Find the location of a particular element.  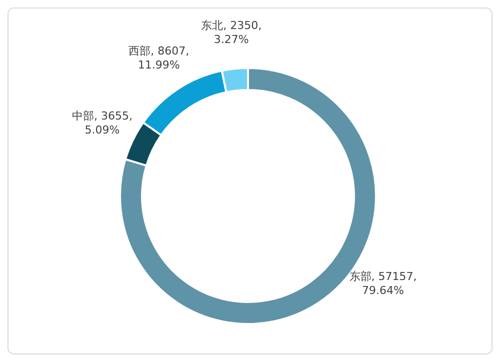

slice-label: 西部, 8607, 11.99% is located at coordinates (159, 58).